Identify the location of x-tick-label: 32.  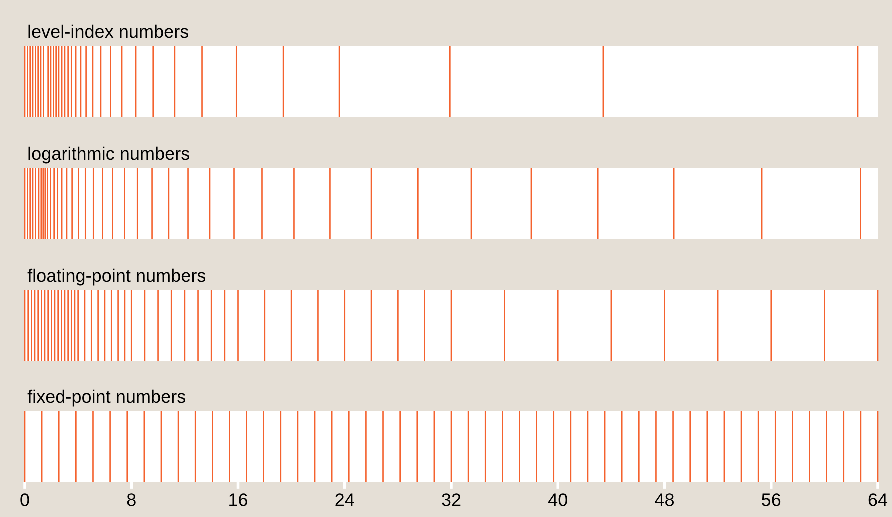
(451, 500).